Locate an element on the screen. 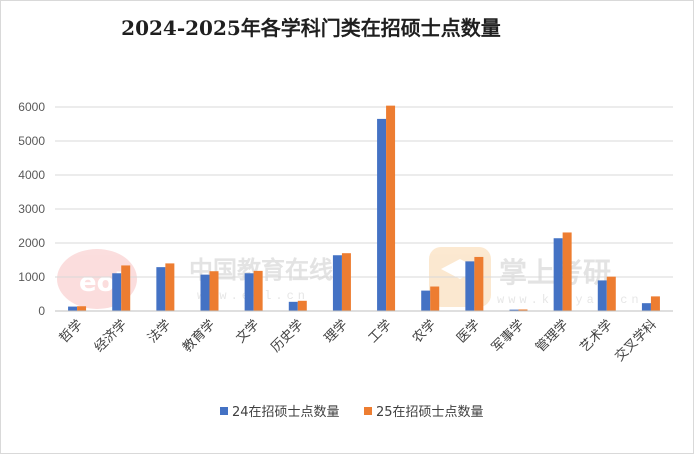 The image size is (694, 455). y-tick-label: 6000 is located at coordinates (31, 107).